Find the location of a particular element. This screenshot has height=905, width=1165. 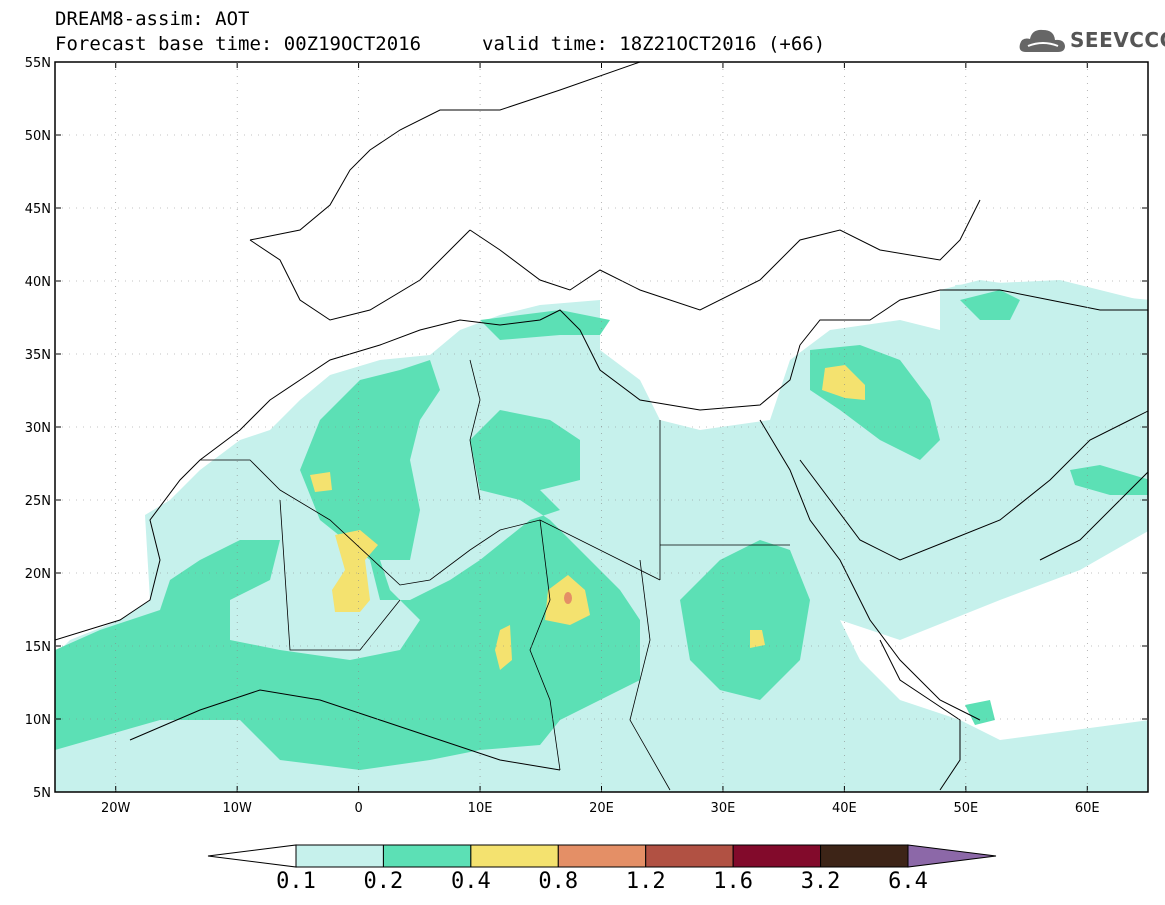

seevccc-logo: SEEVCCC is located at coordinates (1091, 40).